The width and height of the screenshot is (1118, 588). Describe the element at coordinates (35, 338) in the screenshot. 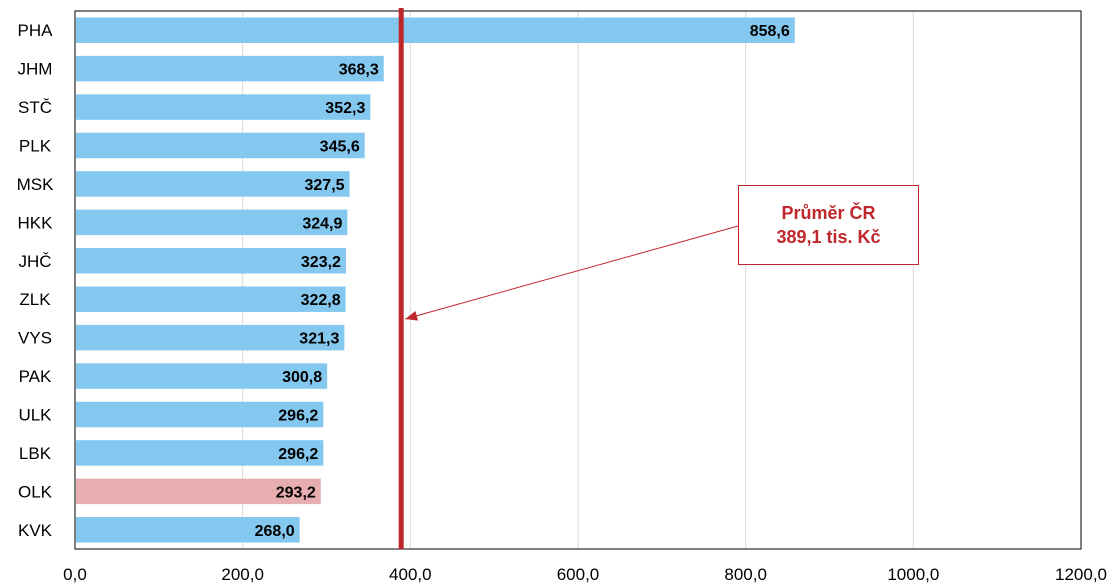

I see `category-label: VYS` at that location.